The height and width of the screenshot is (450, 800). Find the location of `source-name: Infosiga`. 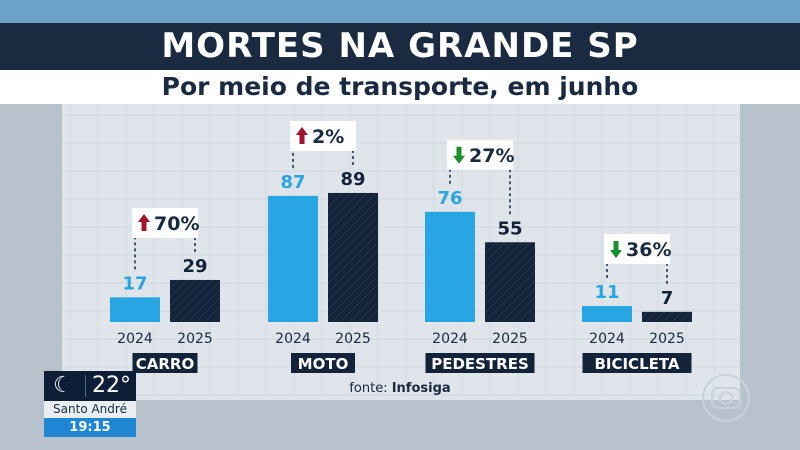

source-name: Infosiga is located at coordinates (421, 388).